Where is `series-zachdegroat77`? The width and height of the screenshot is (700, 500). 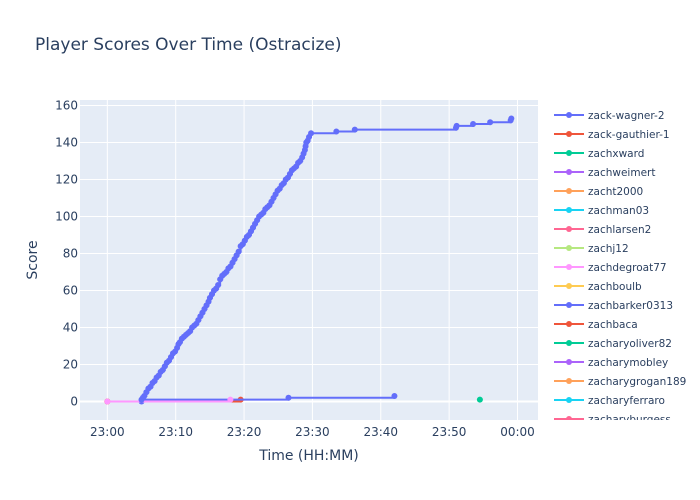
series-zachdegroat77 is located at coordinates (169, 400).